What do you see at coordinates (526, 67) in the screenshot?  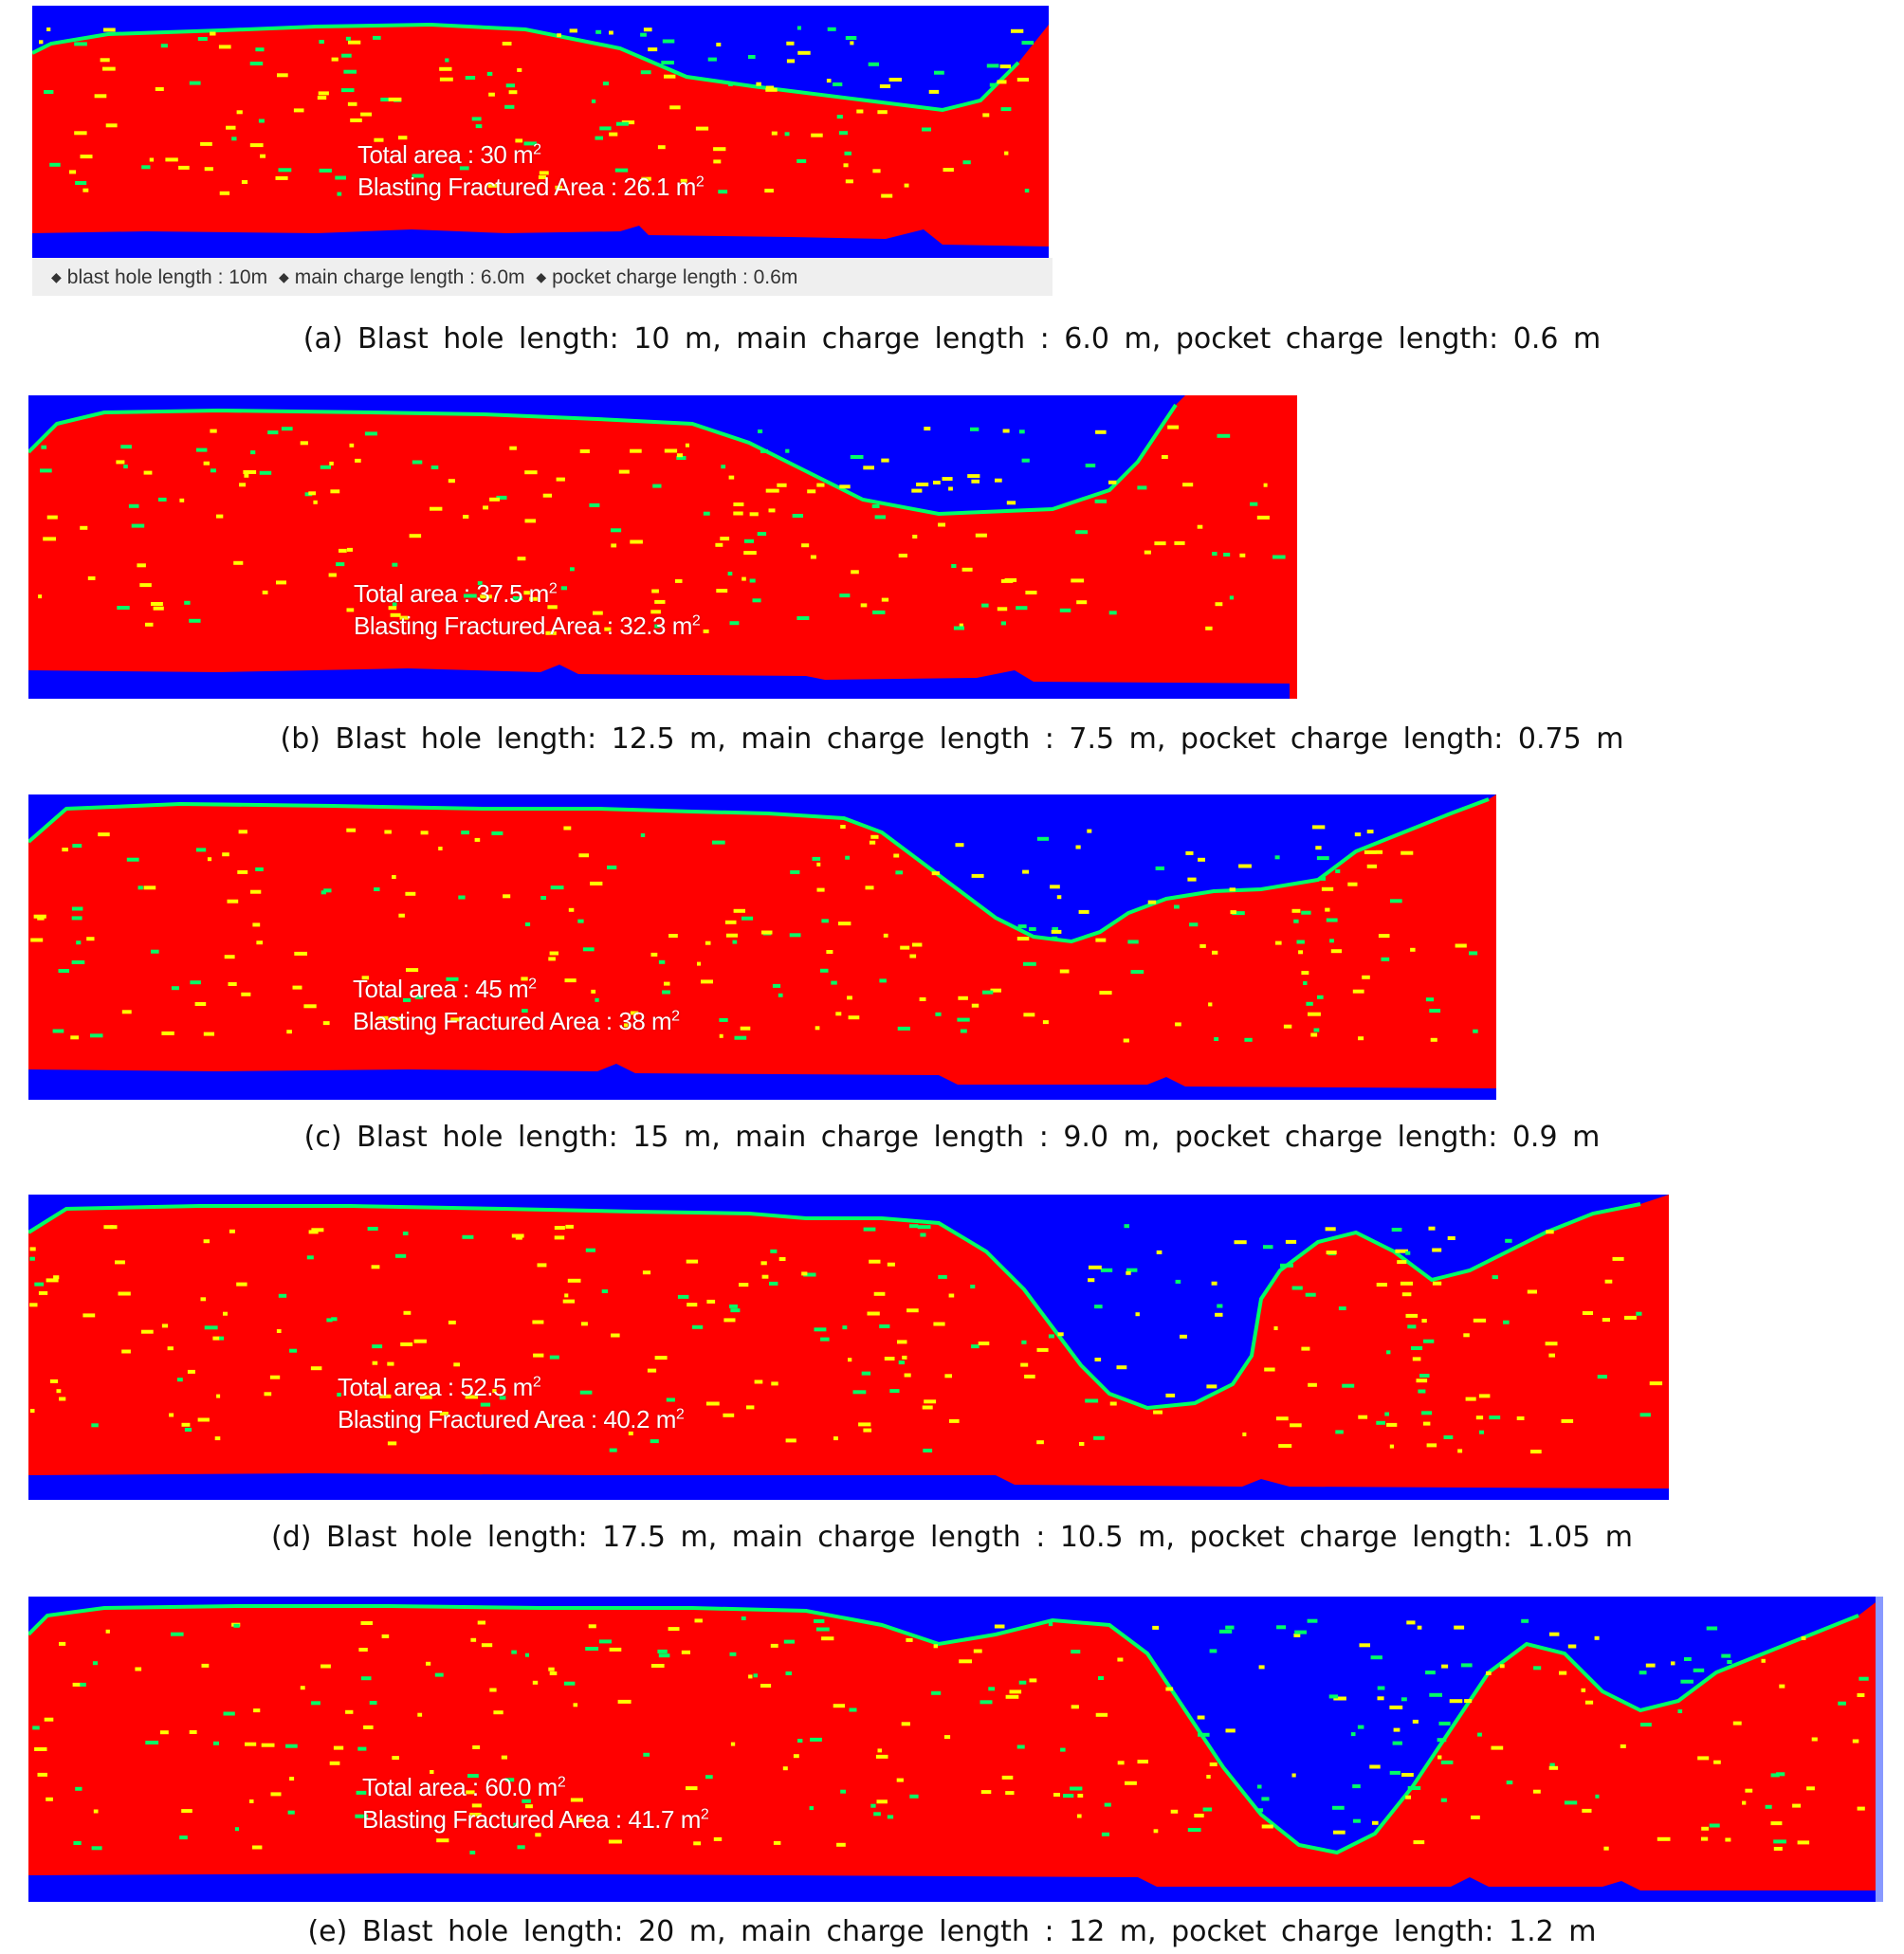 I see `fracture-boundary-a` at bounding box center [526, 67].